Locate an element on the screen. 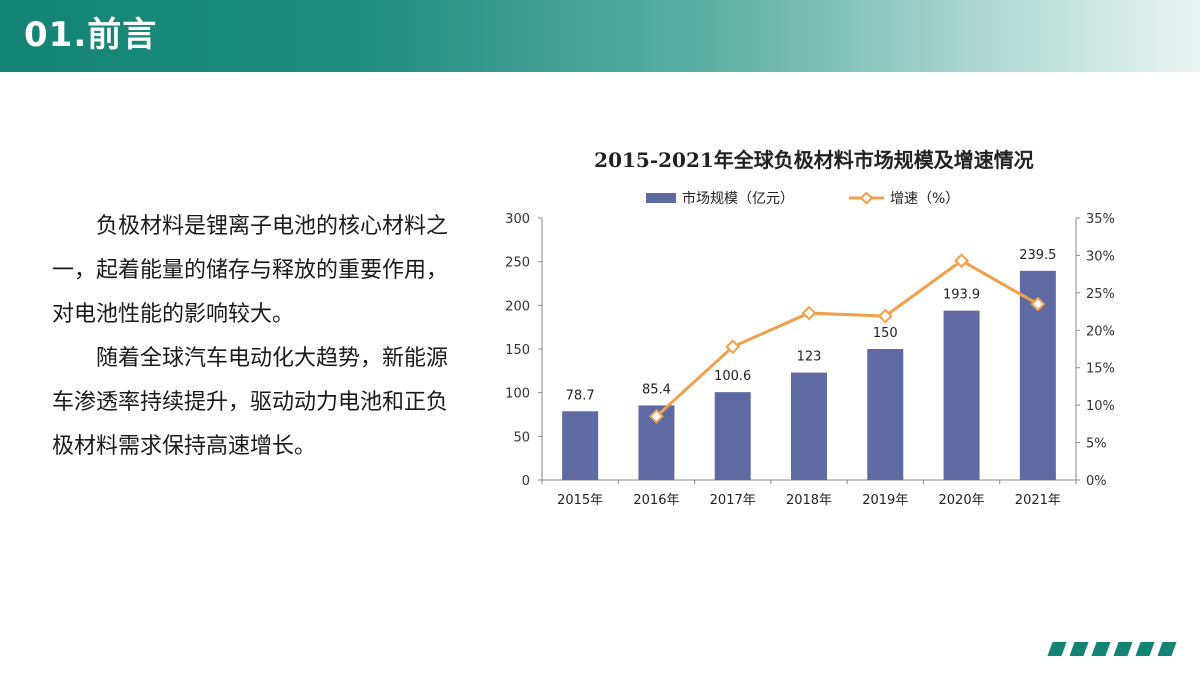  chart-legend: 市场规模（亿元） 增速（%） is located at coordinates (802, 198).